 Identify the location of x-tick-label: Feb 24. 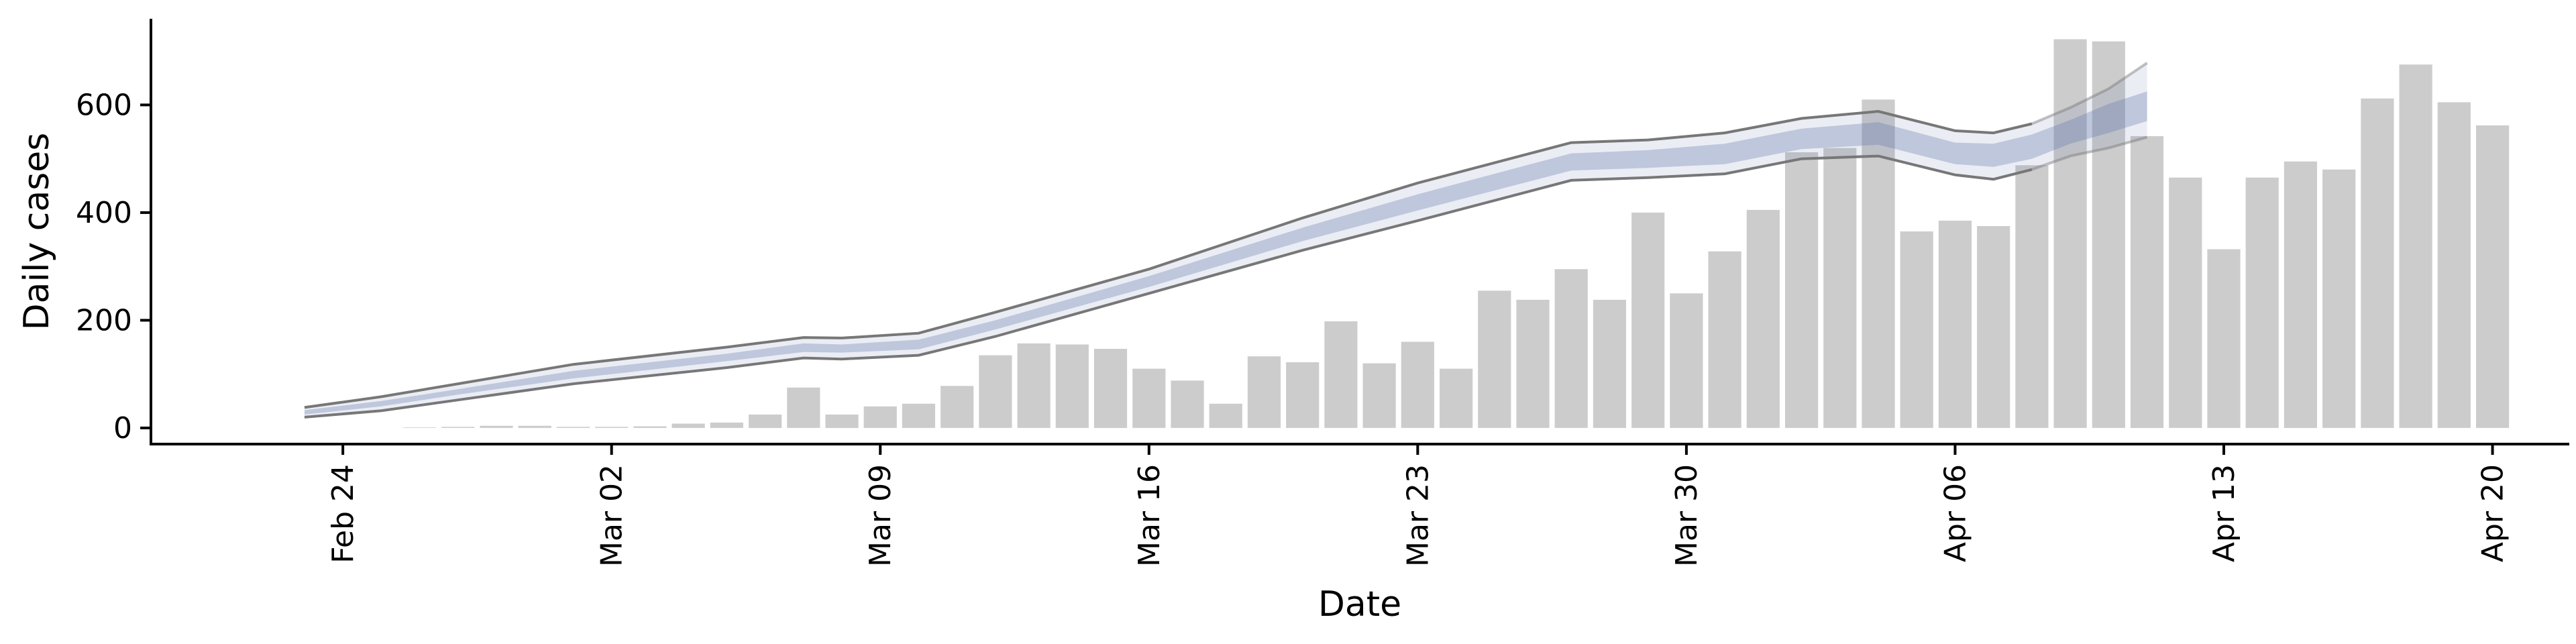
(343, 514).